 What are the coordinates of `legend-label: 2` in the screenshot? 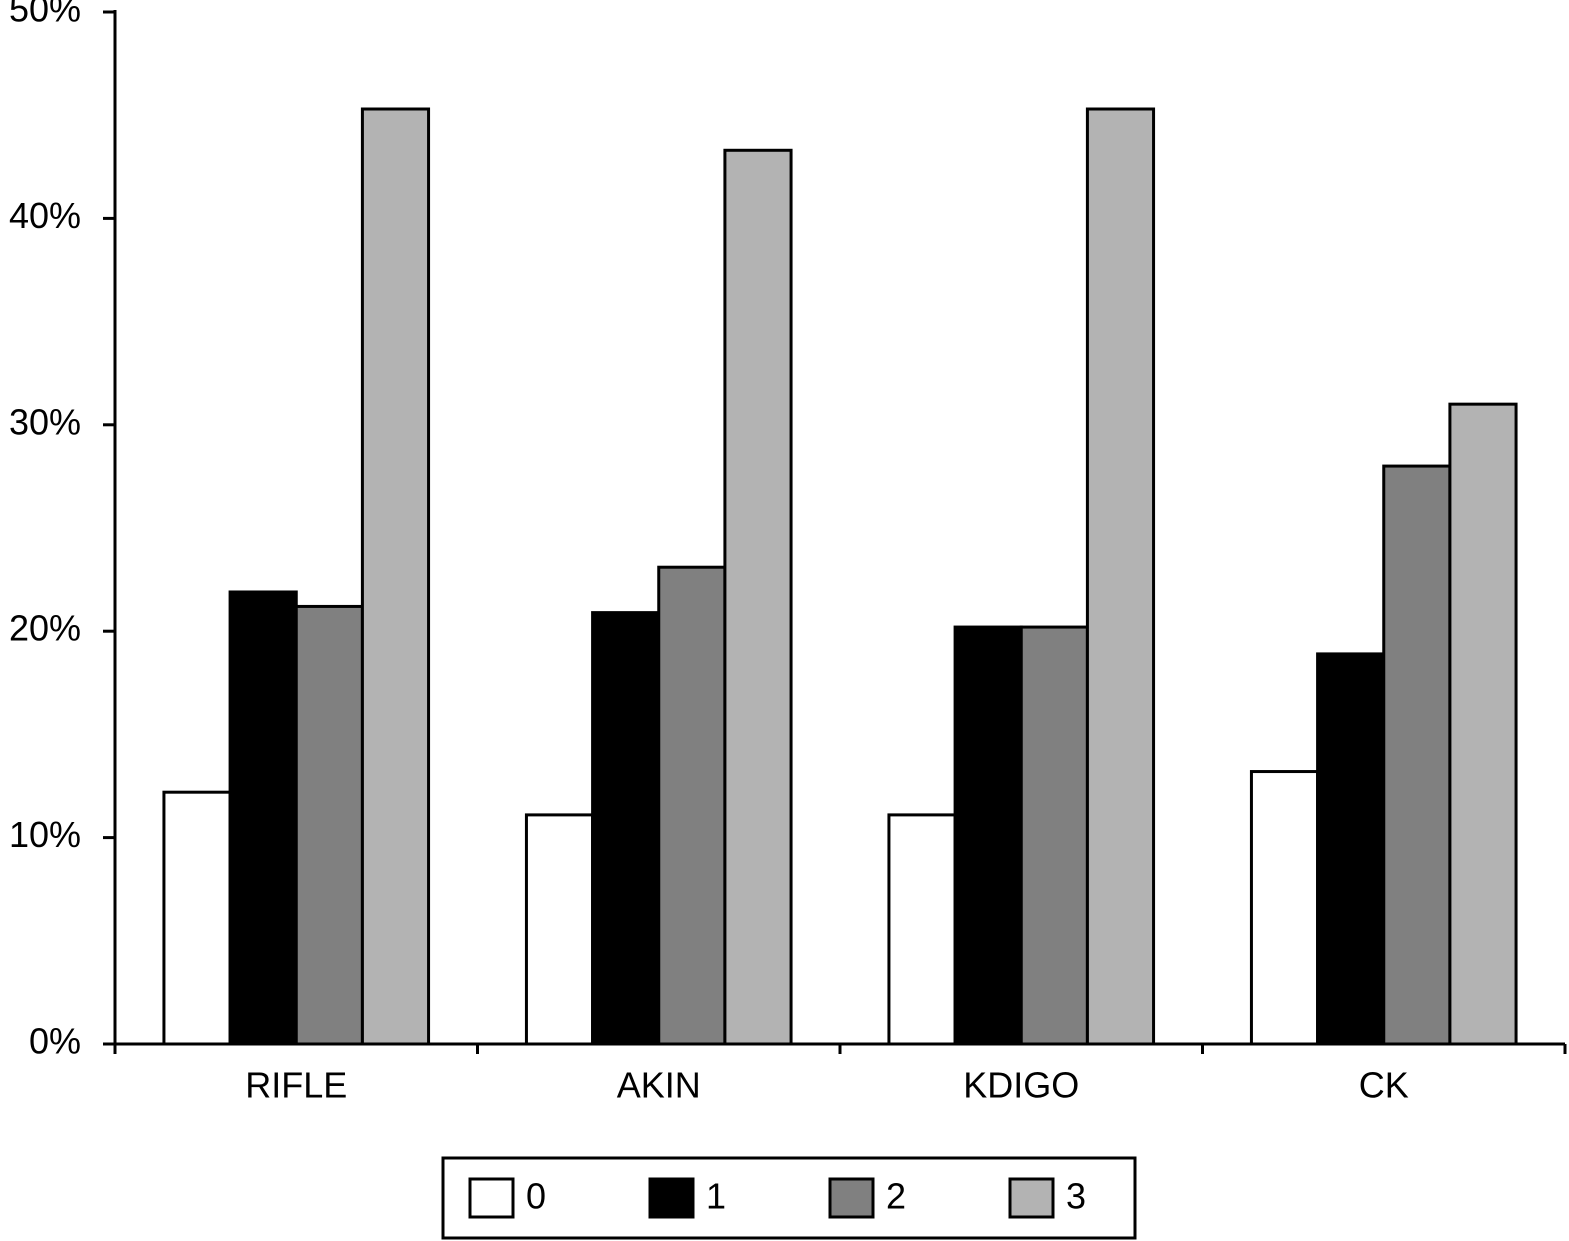 It's located at (896, 1196).